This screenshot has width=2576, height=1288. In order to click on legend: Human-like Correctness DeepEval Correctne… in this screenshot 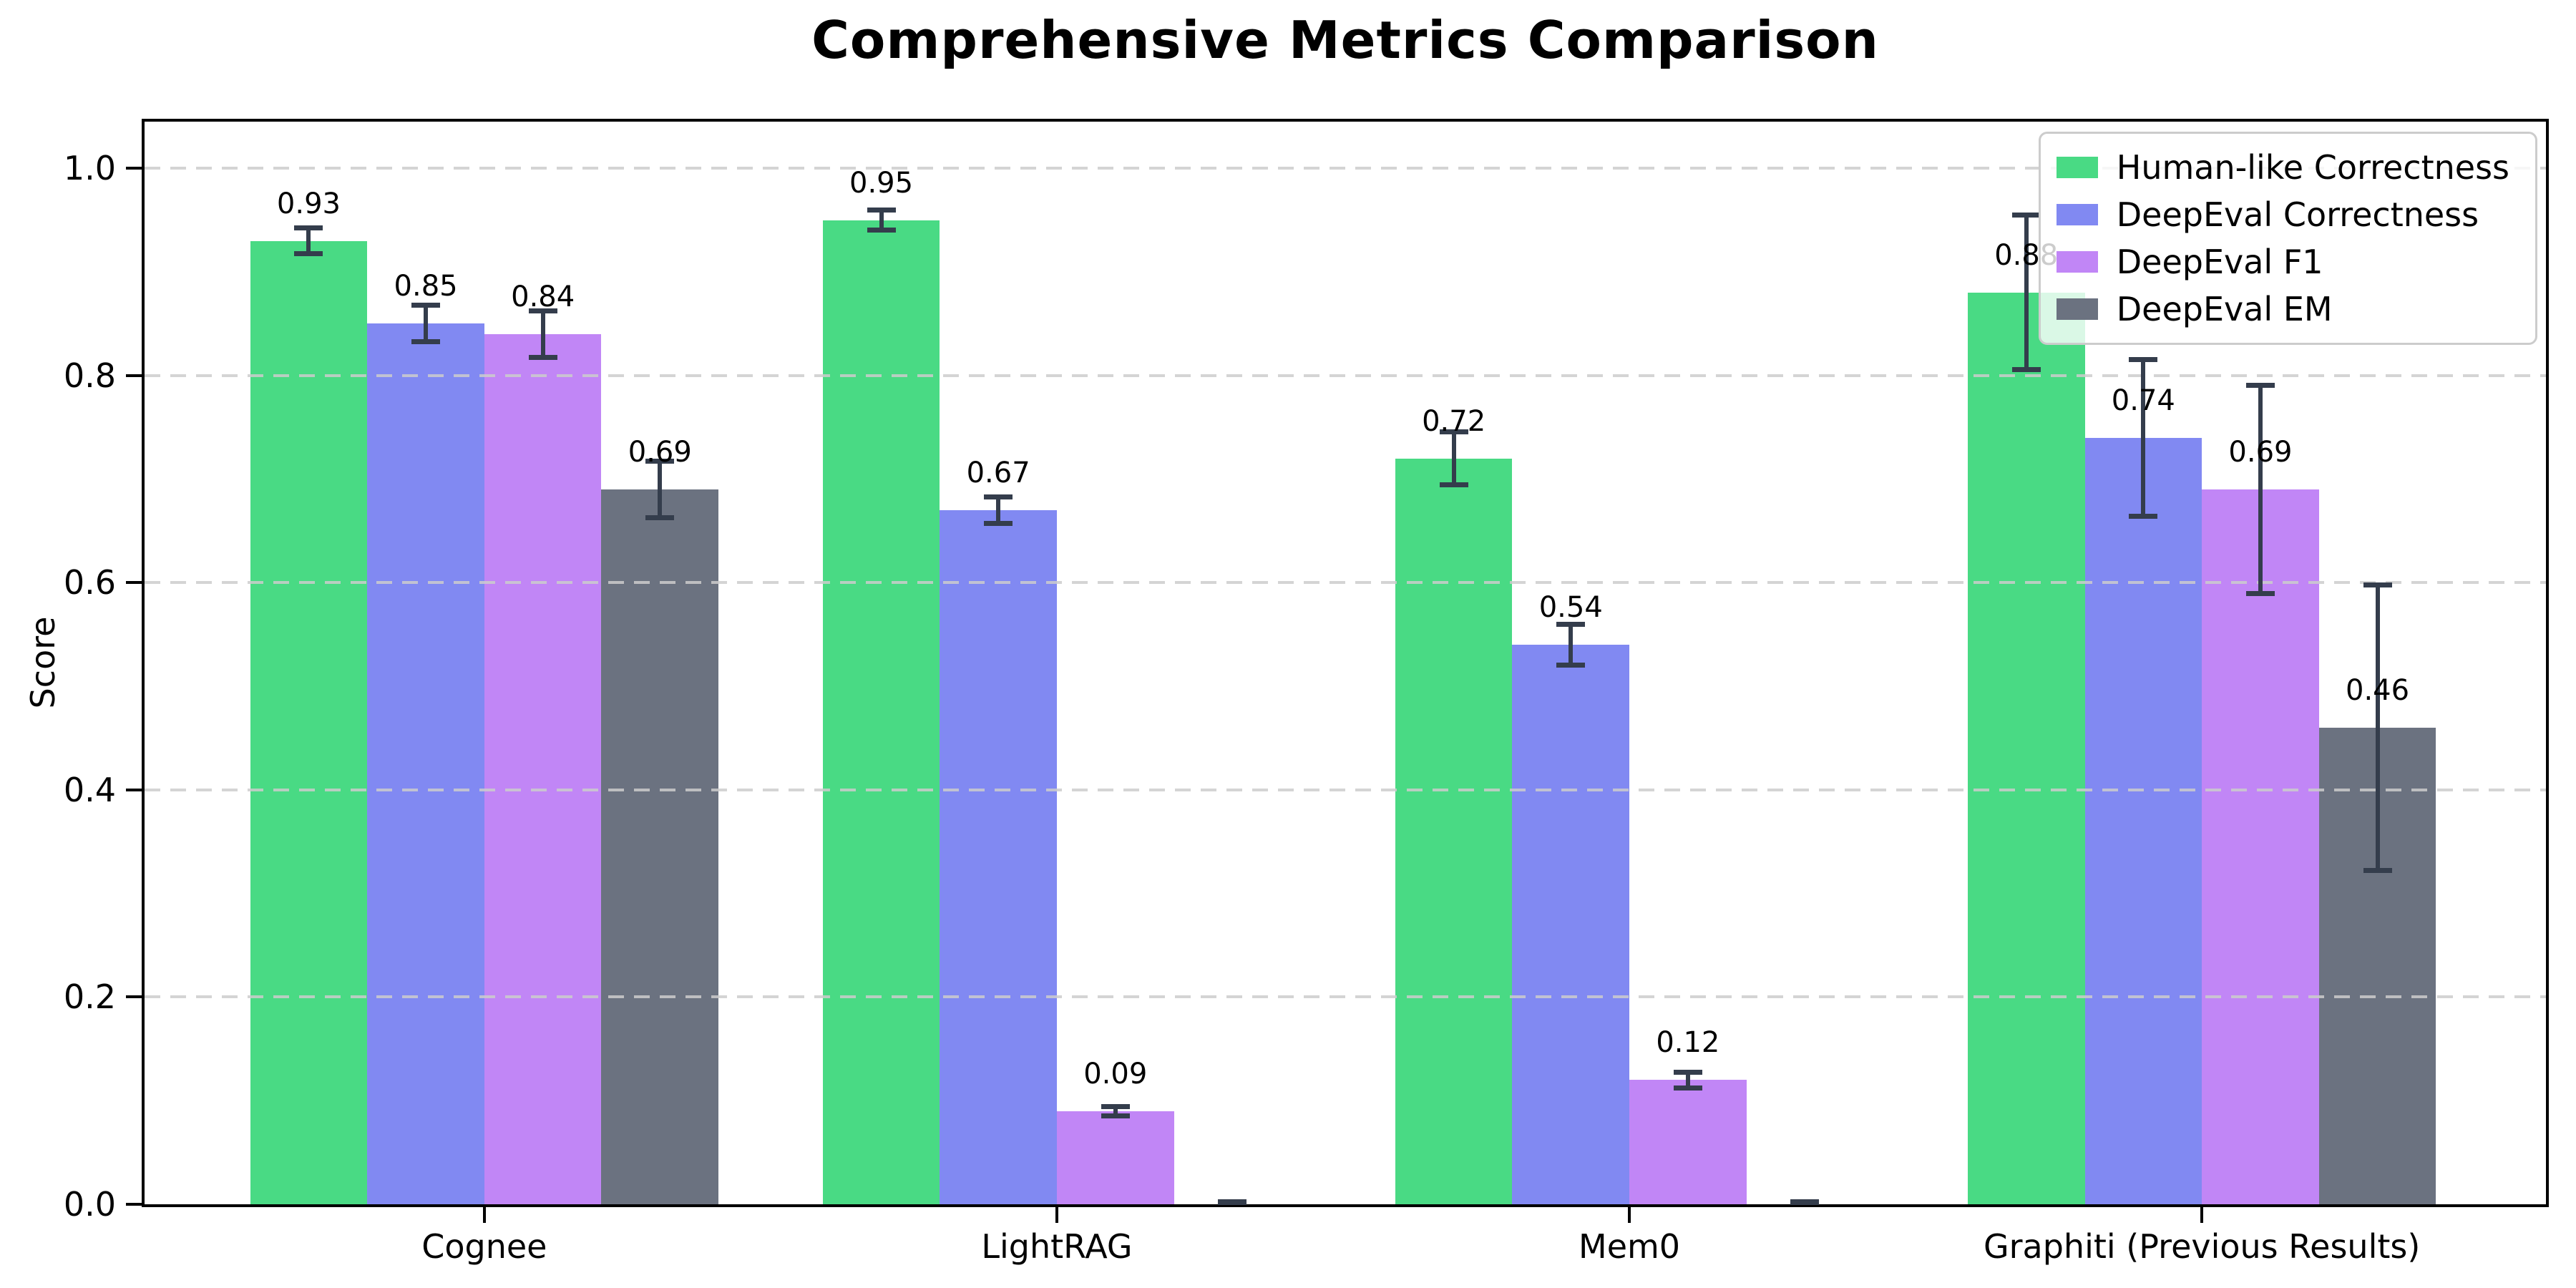, I will do `click(2287, 238)`.